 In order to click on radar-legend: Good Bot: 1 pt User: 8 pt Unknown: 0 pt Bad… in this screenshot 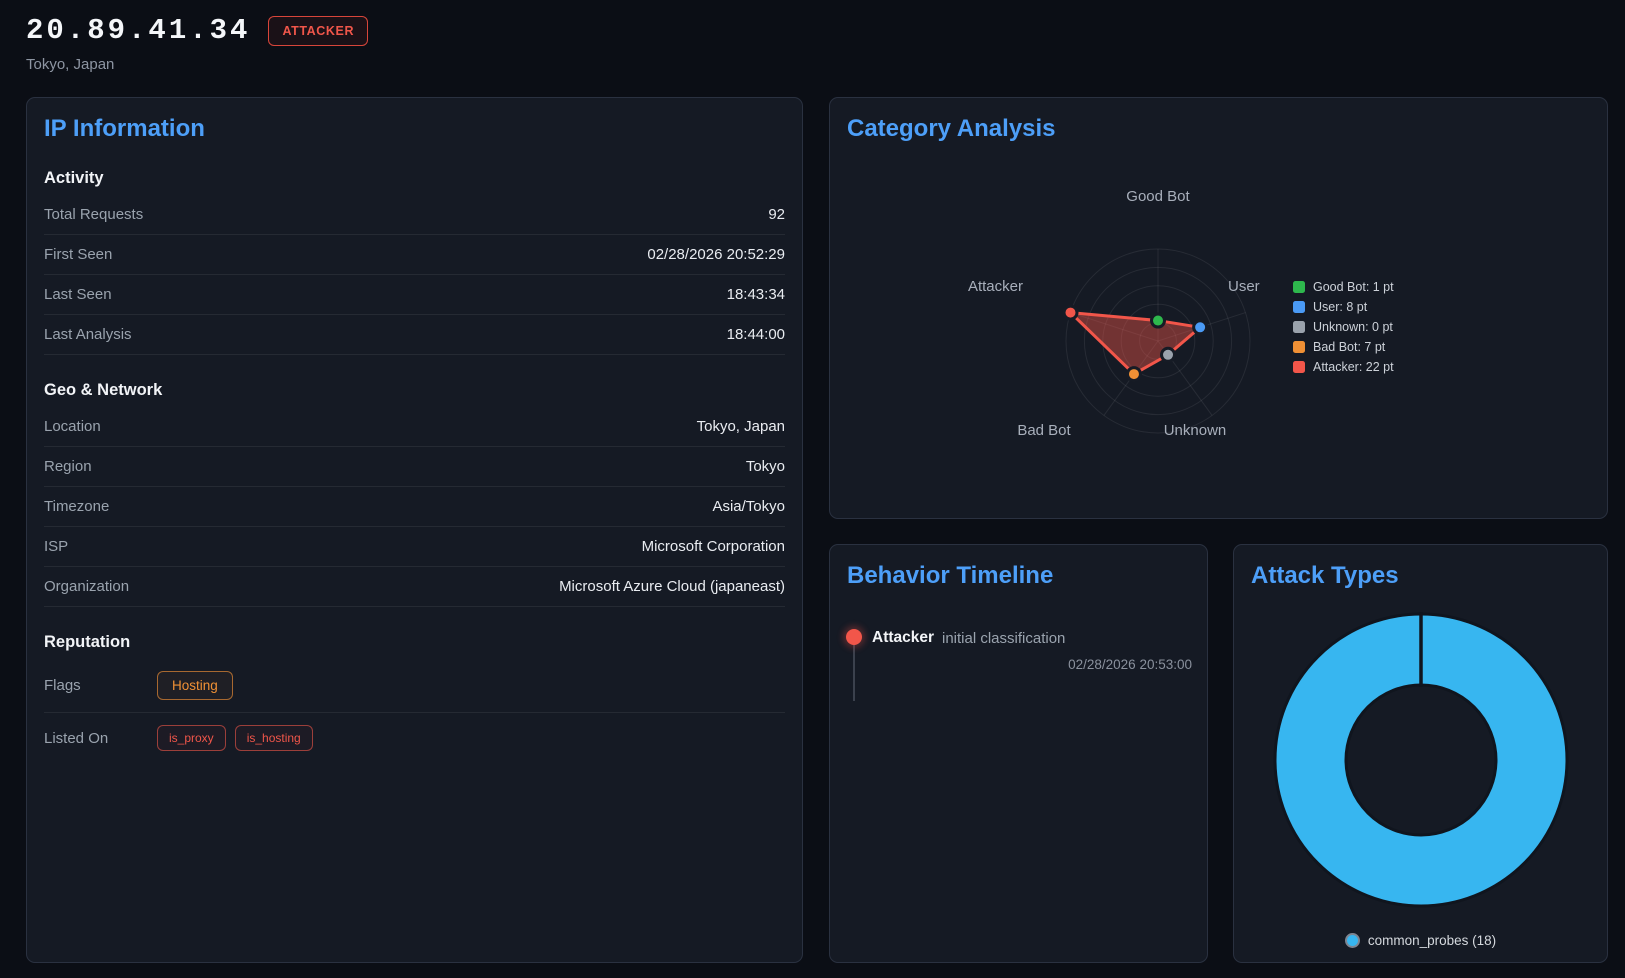, I will do `click(1343, 327)`.